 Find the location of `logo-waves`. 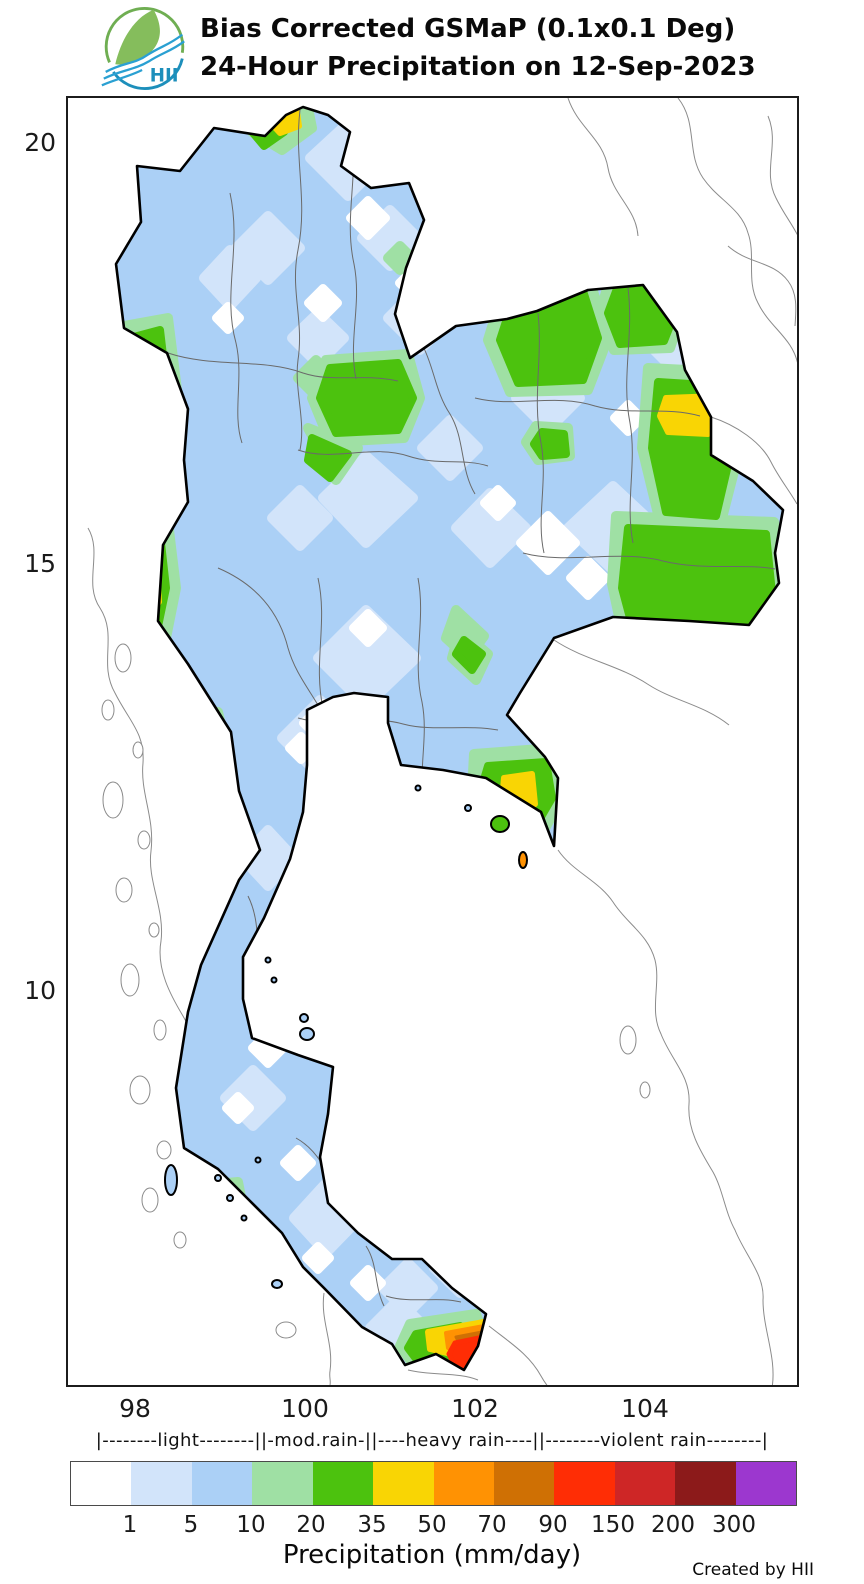

logo-waves is located at coordinates (143, 60).